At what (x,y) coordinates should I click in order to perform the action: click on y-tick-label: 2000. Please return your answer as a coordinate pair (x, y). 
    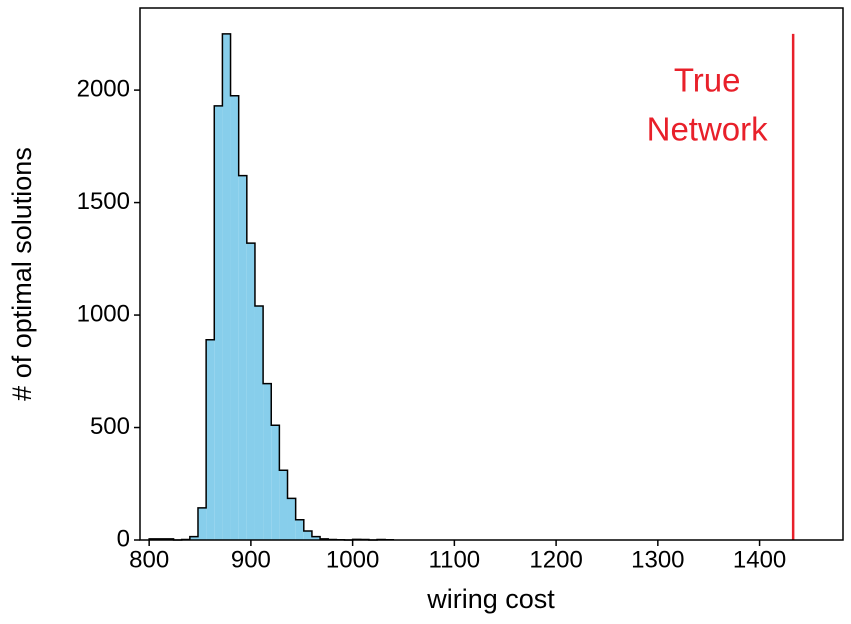
    Looking at the image, I should click on (103, 88).